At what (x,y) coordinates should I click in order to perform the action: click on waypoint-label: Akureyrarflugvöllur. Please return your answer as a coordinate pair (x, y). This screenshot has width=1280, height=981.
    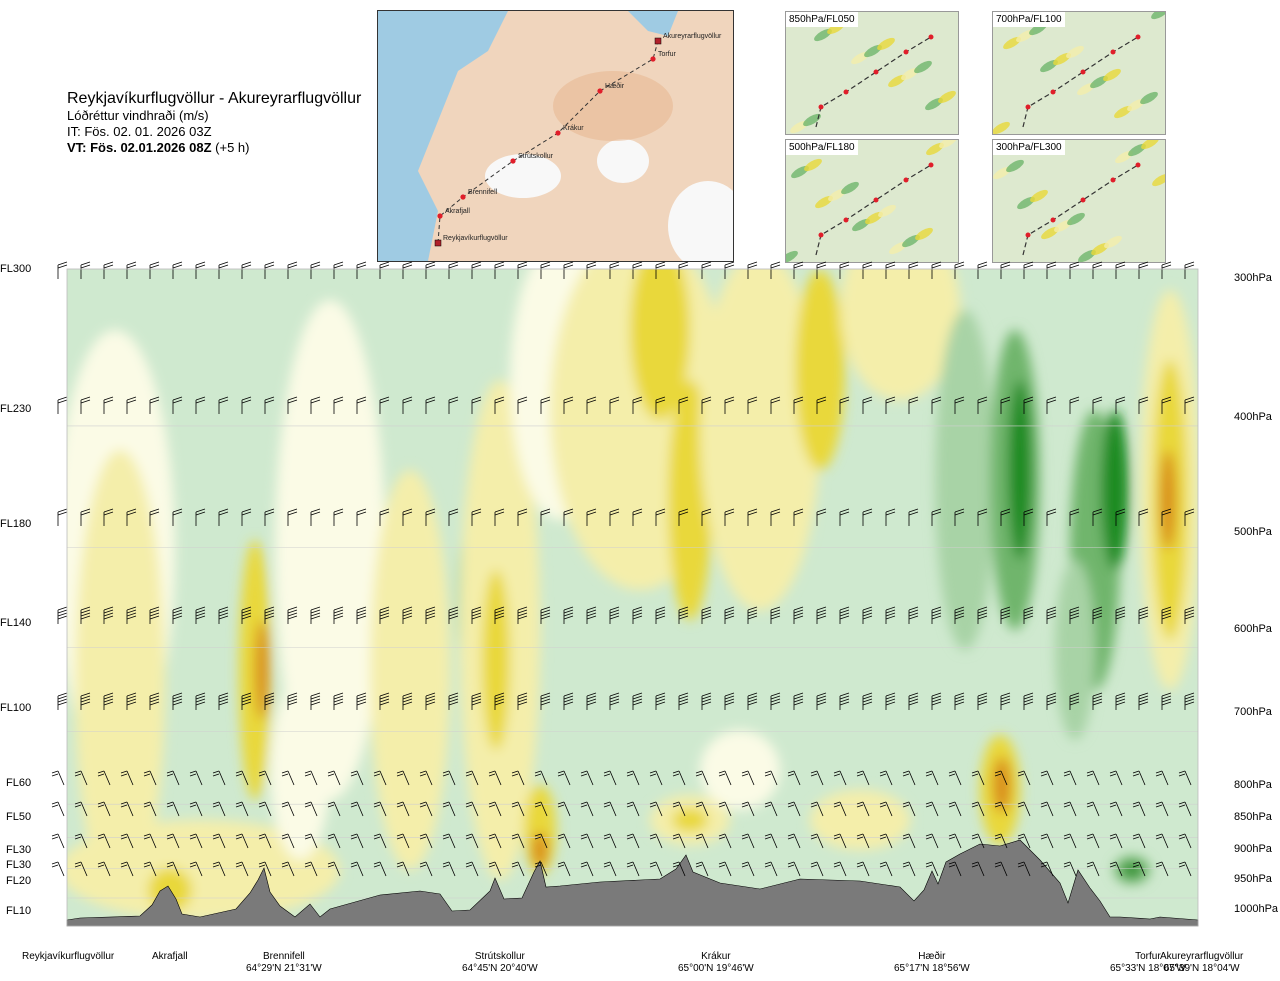
    Looking at the image, I should click on (692, 36).